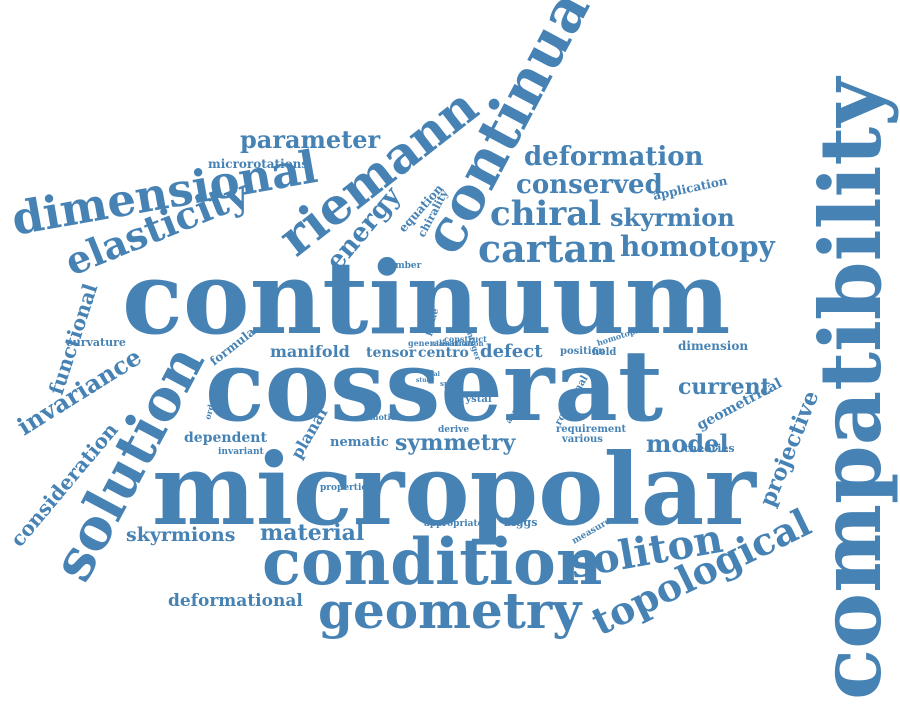 The width and height of the screenshot is (900, 707). What do you see at coordinates (465, 339) in the screenshot?
I see `word-various: construct` at bounding box center [465, 339].